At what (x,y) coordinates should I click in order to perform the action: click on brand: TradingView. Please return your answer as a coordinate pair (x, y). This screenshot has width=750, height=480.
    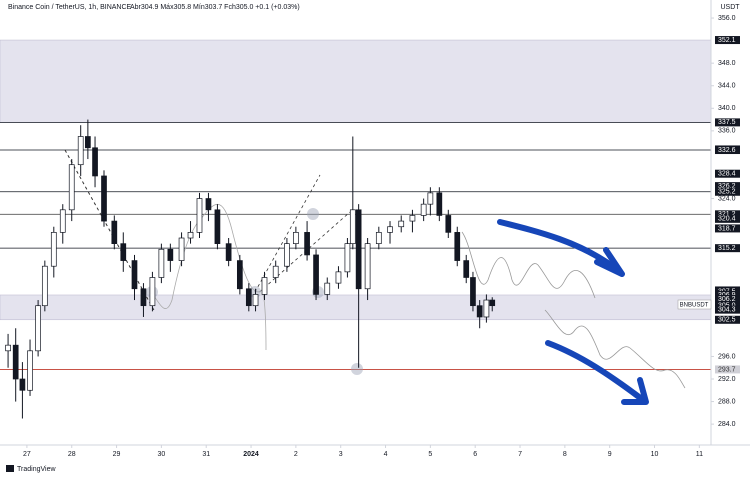
    Looking at the image, I should click on (36, 469).